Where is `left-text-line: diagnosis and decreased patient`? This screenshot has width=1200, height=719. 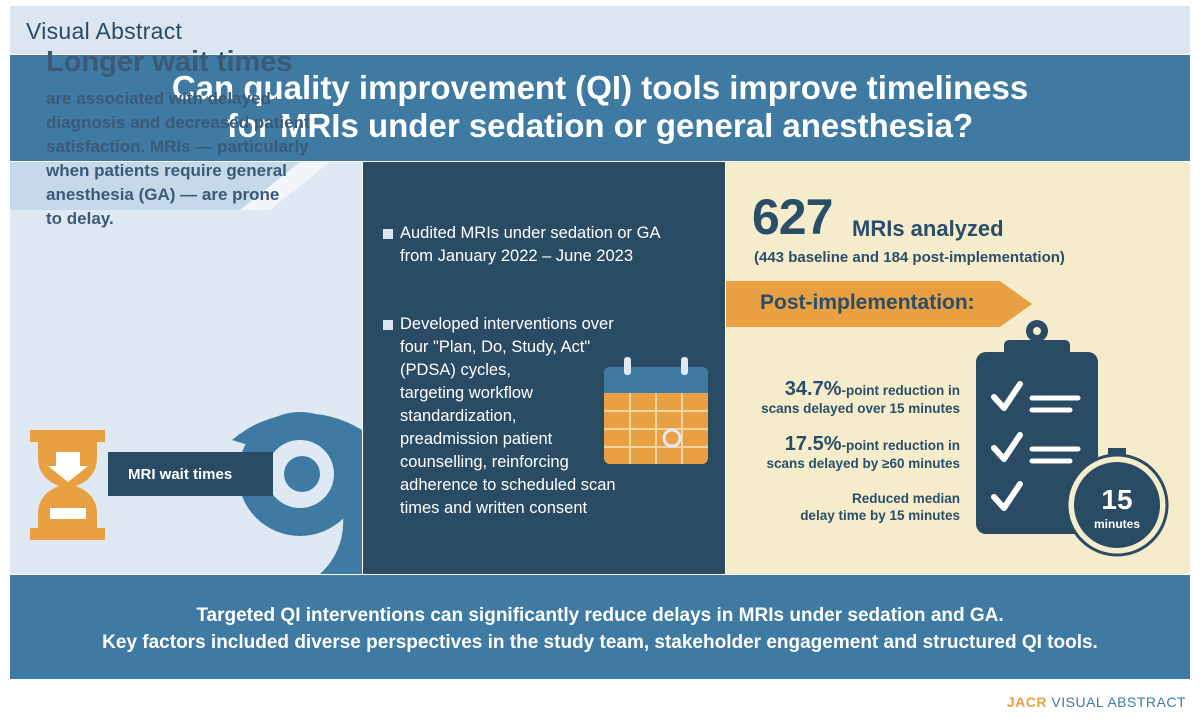 left-text-line: diagnosis and decreased patient is located at coordinates (178, 122).